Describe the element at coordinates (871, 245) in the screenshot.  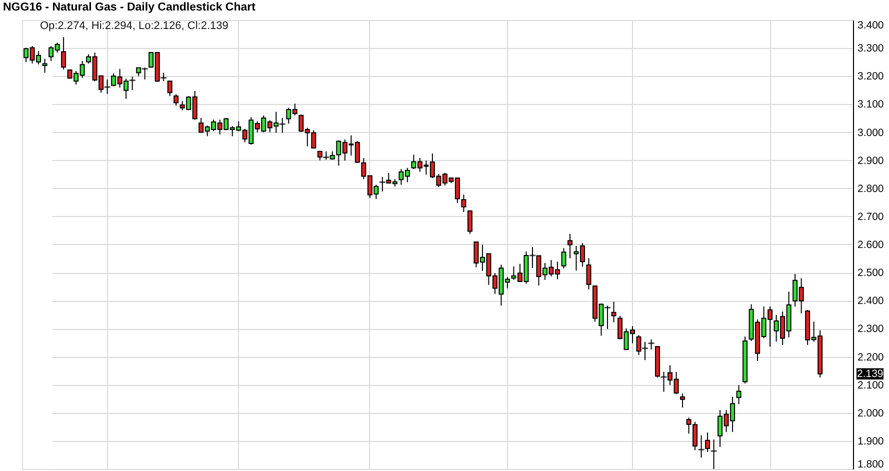
I see `y-tick-label: 2.600` at that location.